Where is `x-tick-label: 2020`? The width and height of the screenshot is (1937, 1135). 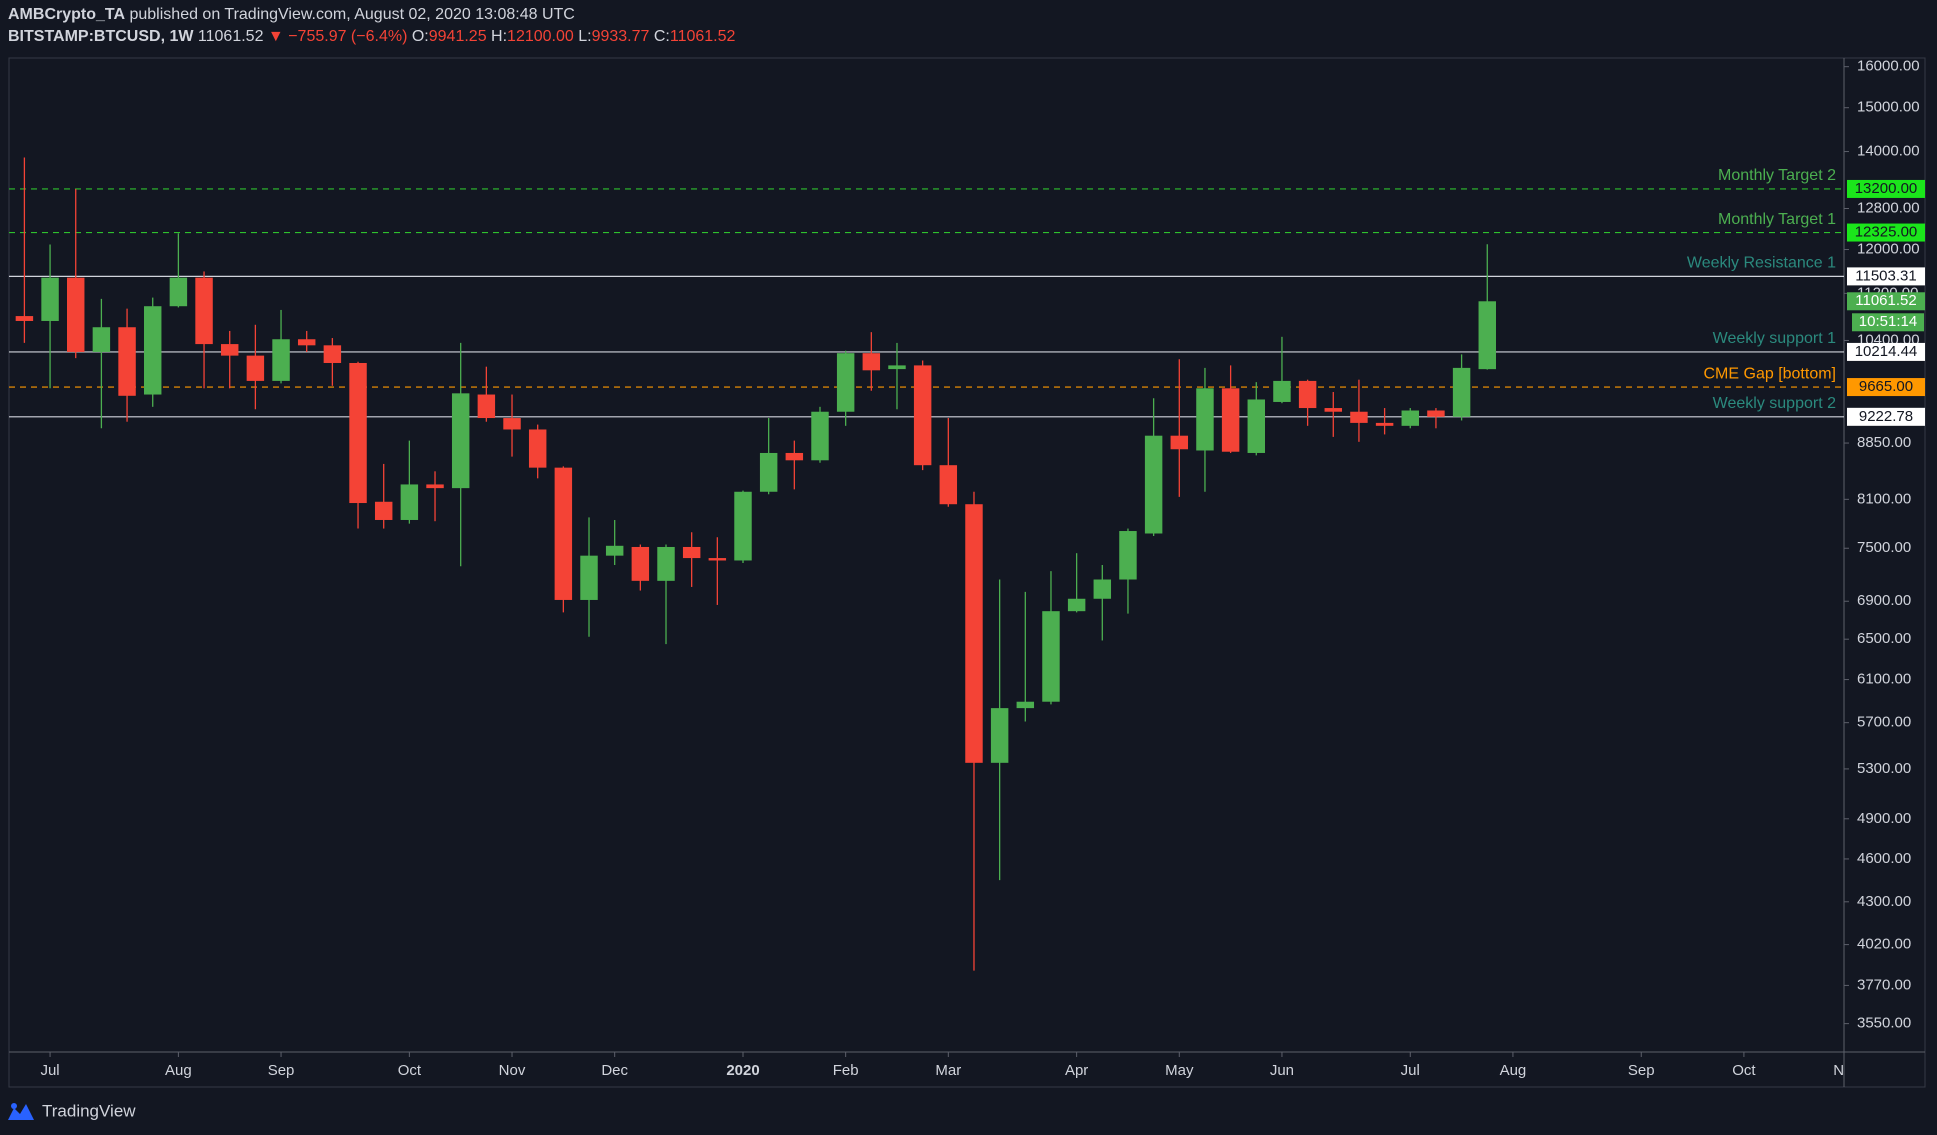
x-tick-label: 2020 is located at coordinates (742, 1070).